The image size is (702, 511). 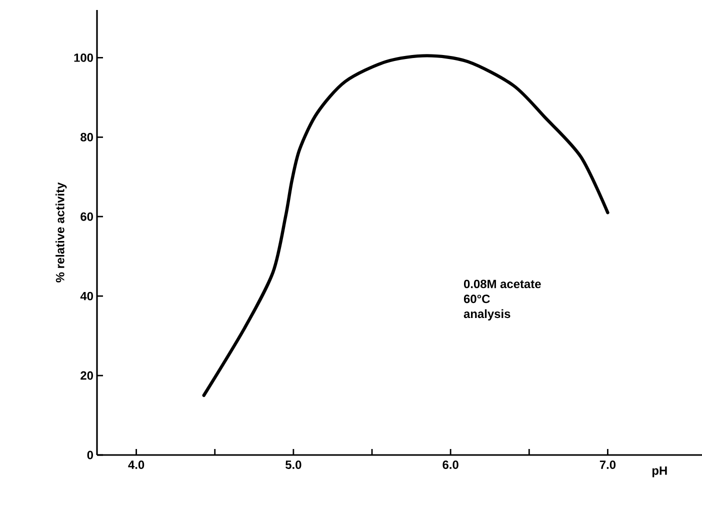 I want to click on x-tick-label: 7.0, so click(x=608, y=464).